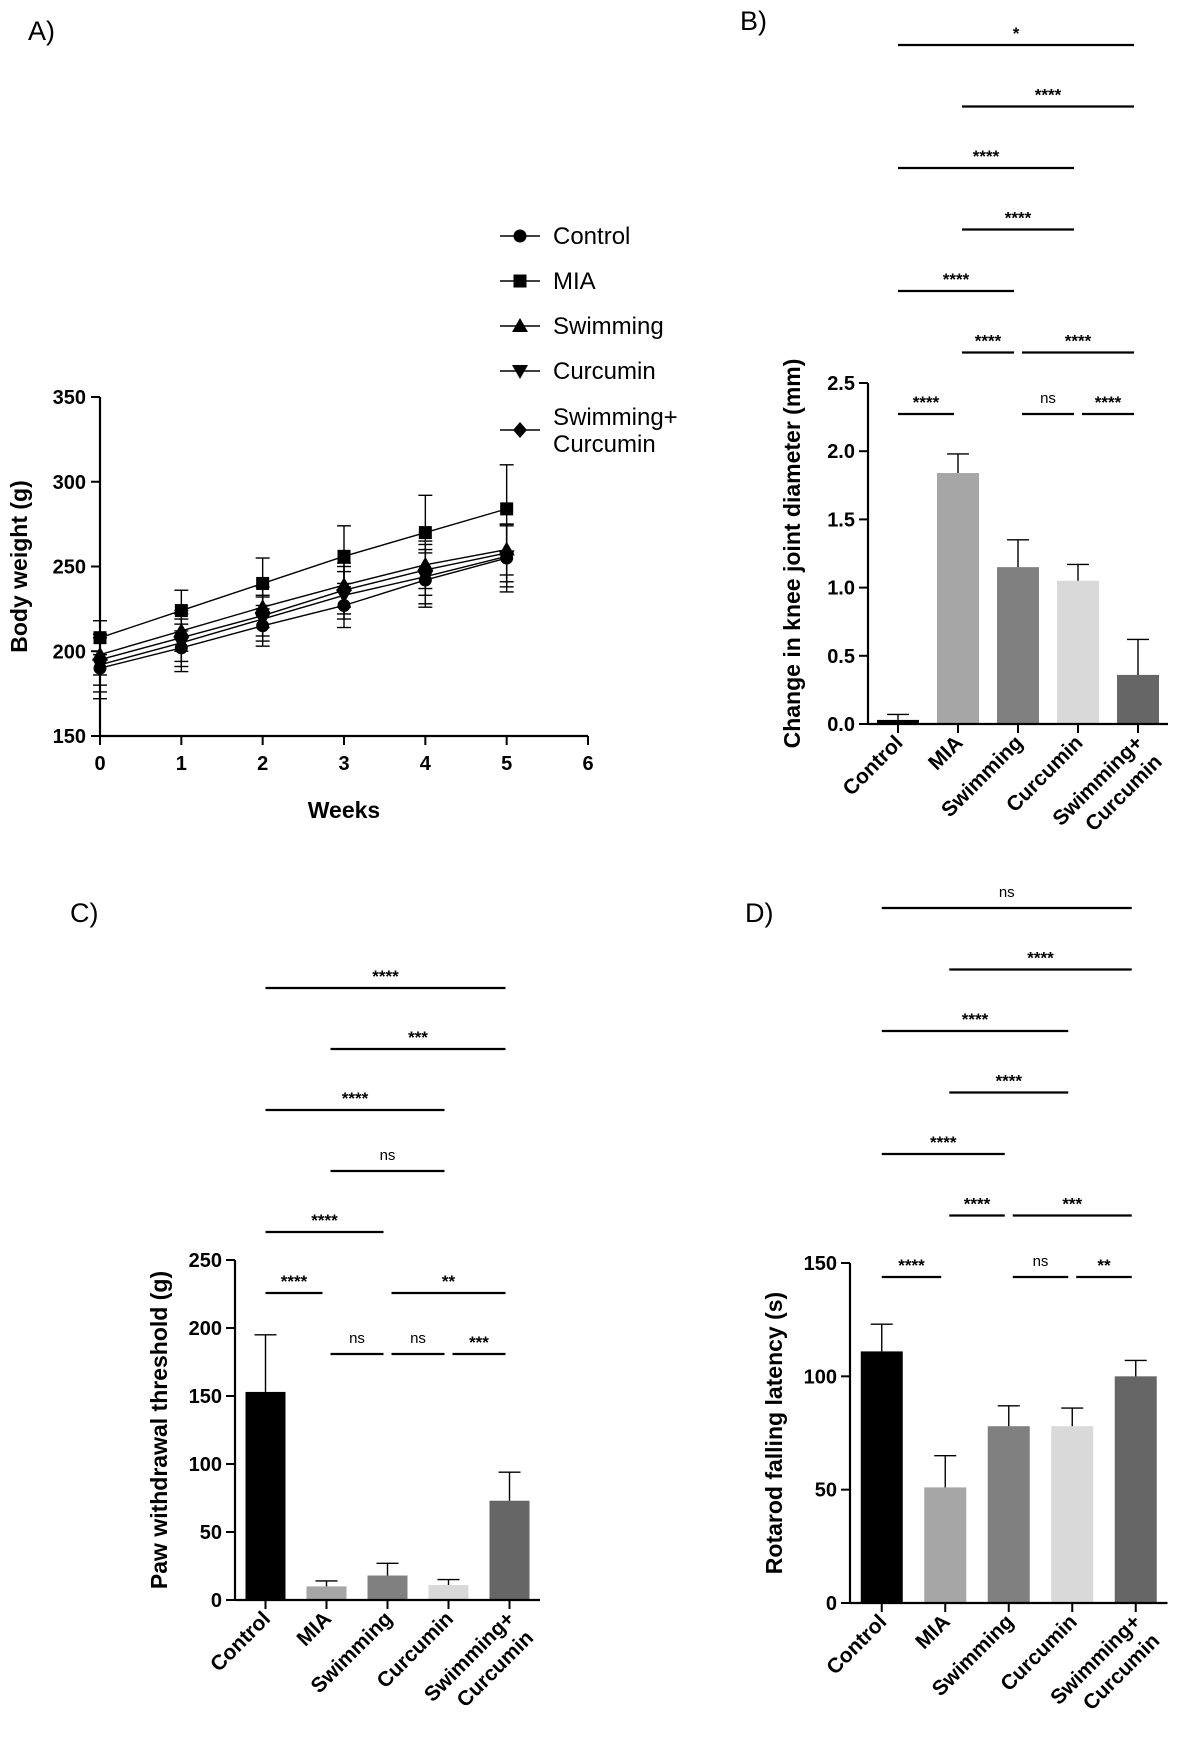  Describe the element at coordinates (19, 566) in the screenshot. I see `y-axis-title: Body weight (g)` at that location.